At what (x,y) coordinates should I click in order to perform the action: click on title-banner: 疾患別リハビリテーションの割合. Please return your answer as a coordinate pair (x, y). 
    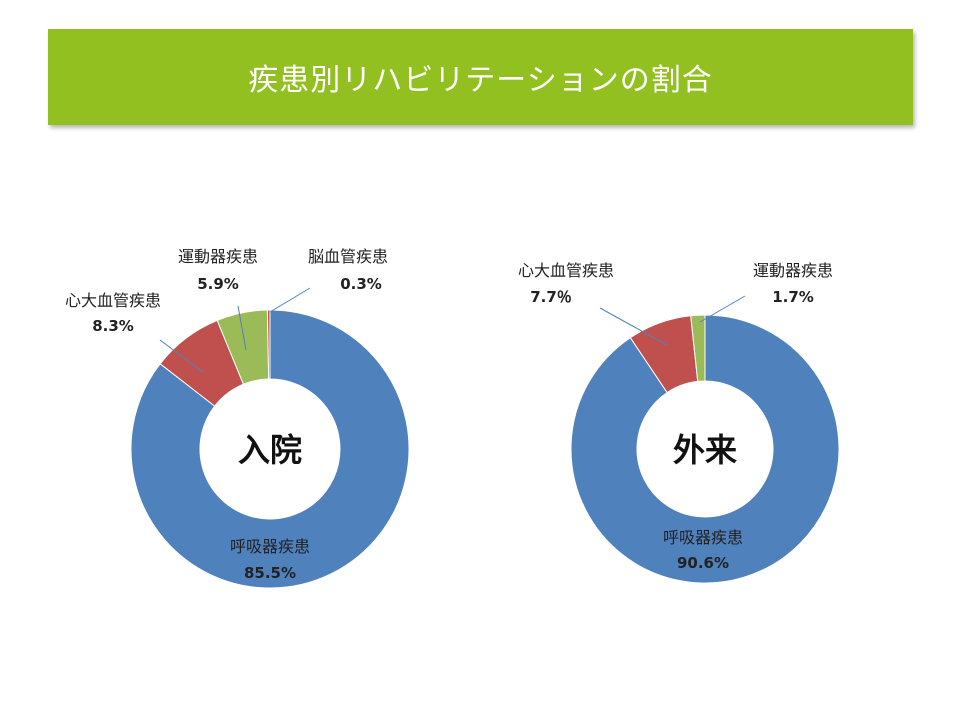
    Looking at the image, I should click on (480, 77).